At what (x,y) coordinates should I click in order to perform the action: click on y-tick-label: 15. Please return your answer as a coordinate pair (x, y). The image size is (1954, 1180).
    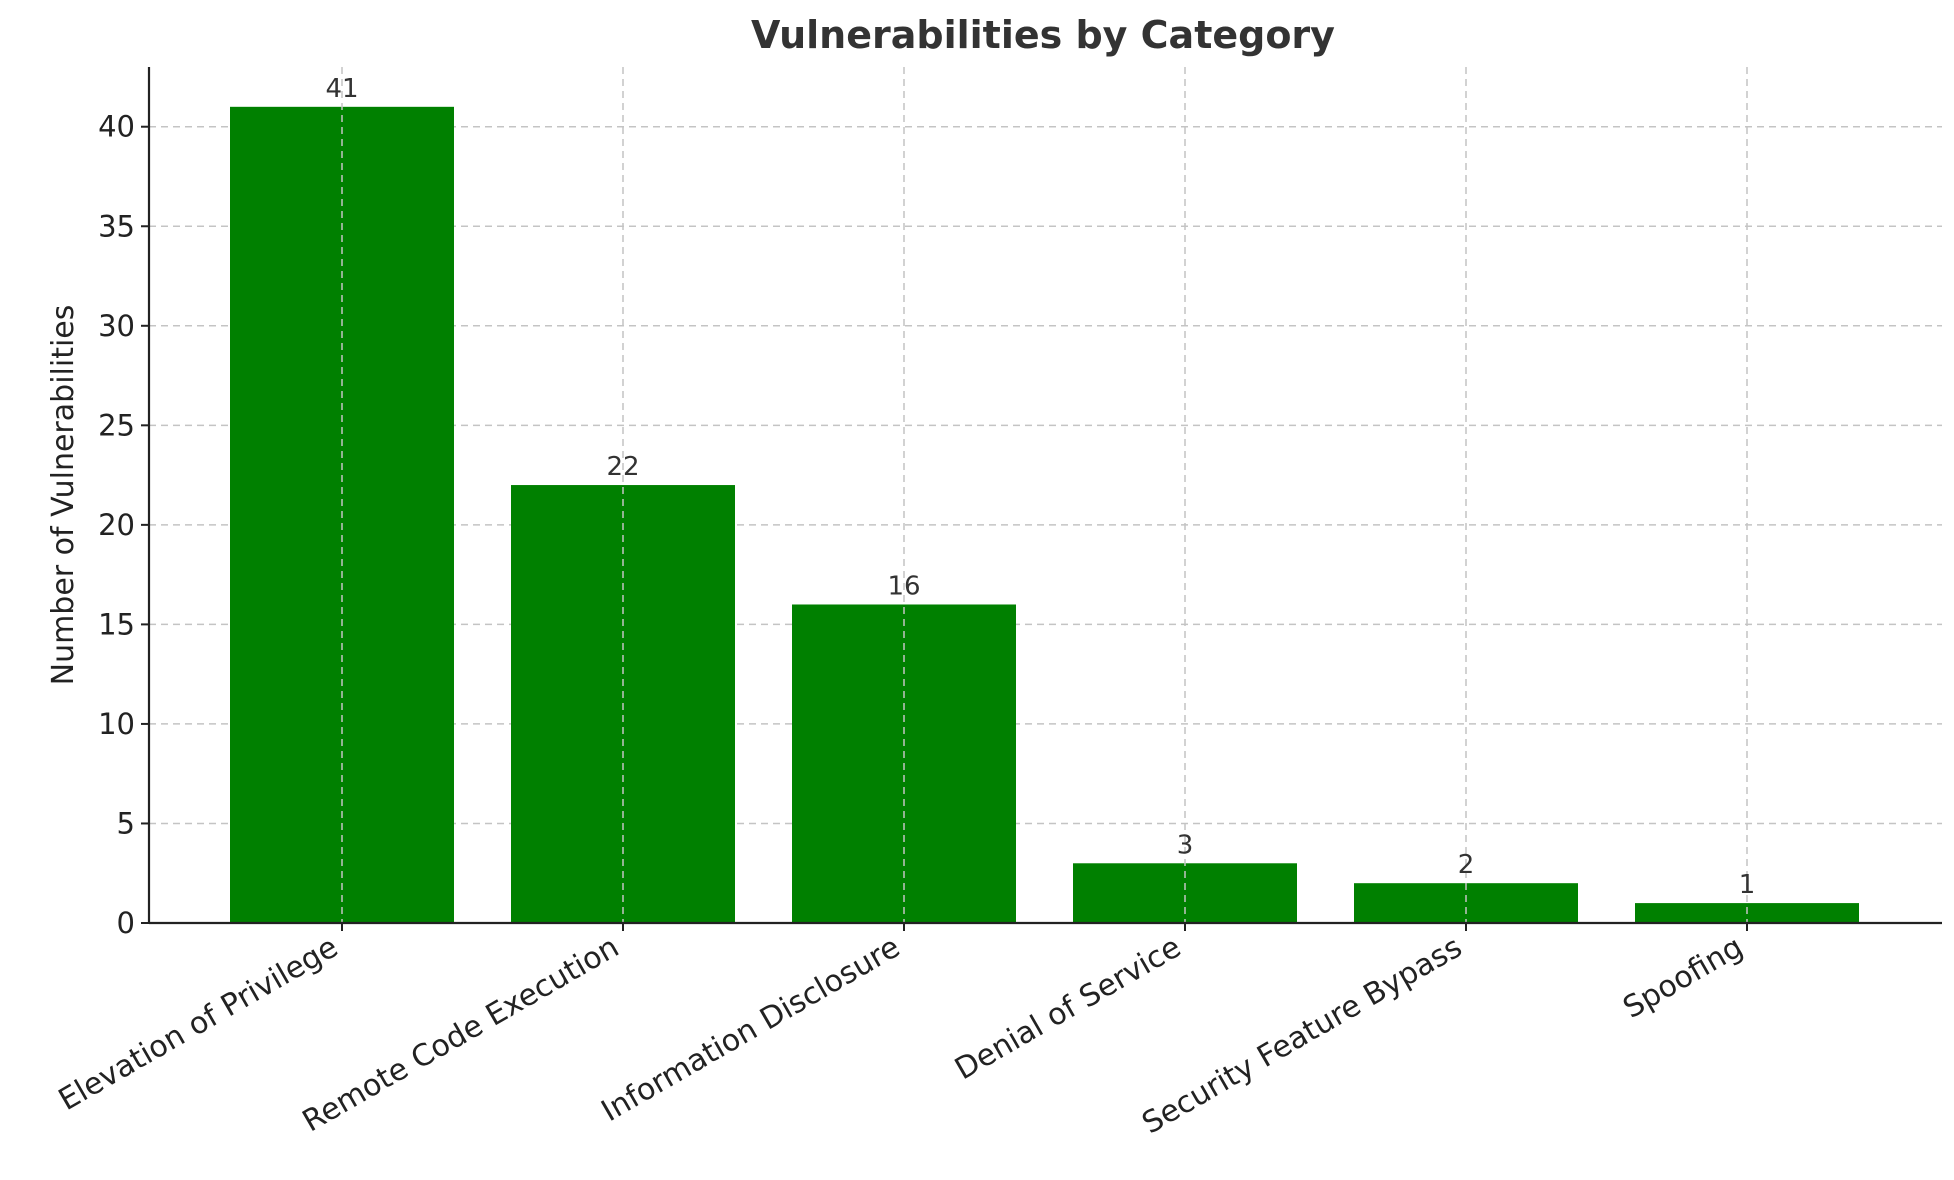
    Looking at the image, I should click on (116, 624).